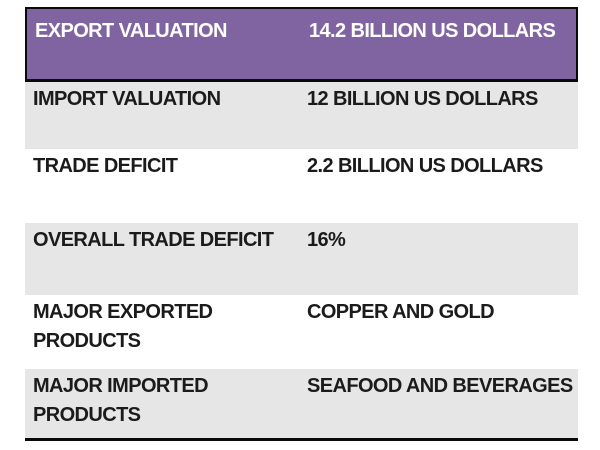 The width and height of the screenshot is (600, 450). Describe the element at coordinates (301, 115) in the screenshot. I see `table-row: IMPORT VALUATION 12 BILLION US DOLLARS` at that location.